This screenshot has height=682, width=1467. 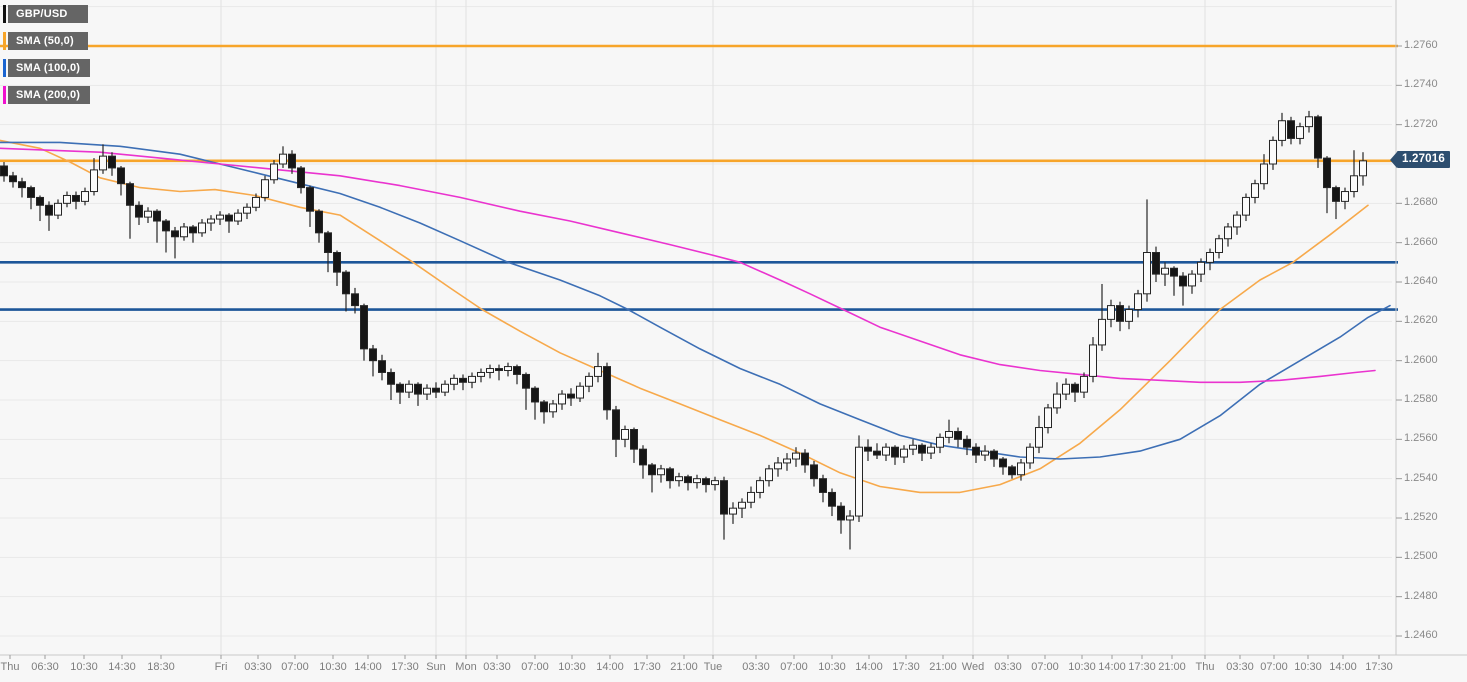 I want to click on legend-item-sma200: SMA (200,0), so click(x=47, y=95).